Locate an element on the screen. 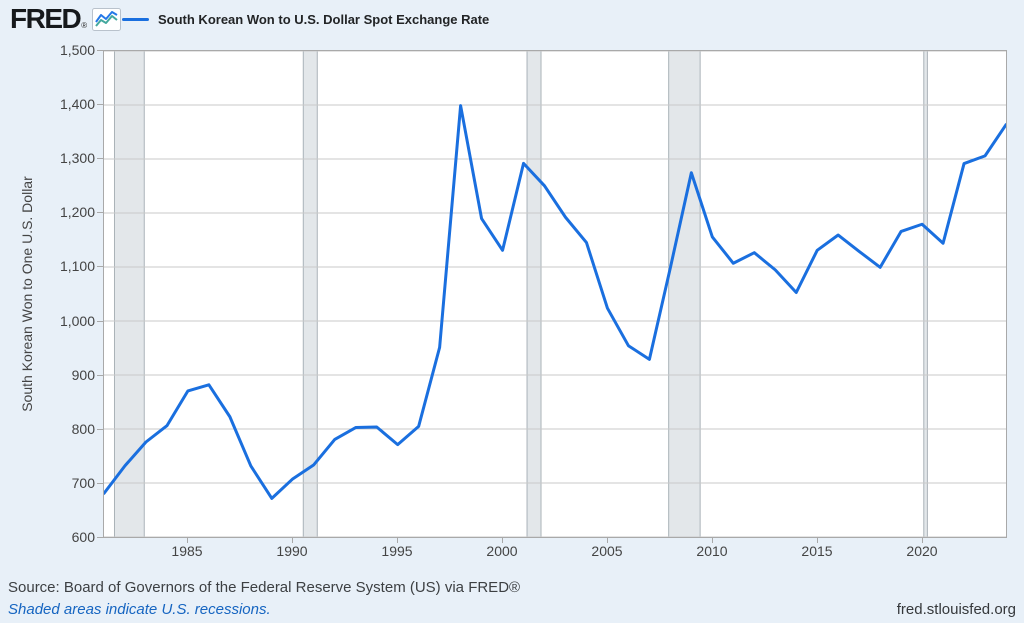 The height and width of the screenshot is (623, 1024). y-tick-label: 900 is located at coordinates (83, 374).